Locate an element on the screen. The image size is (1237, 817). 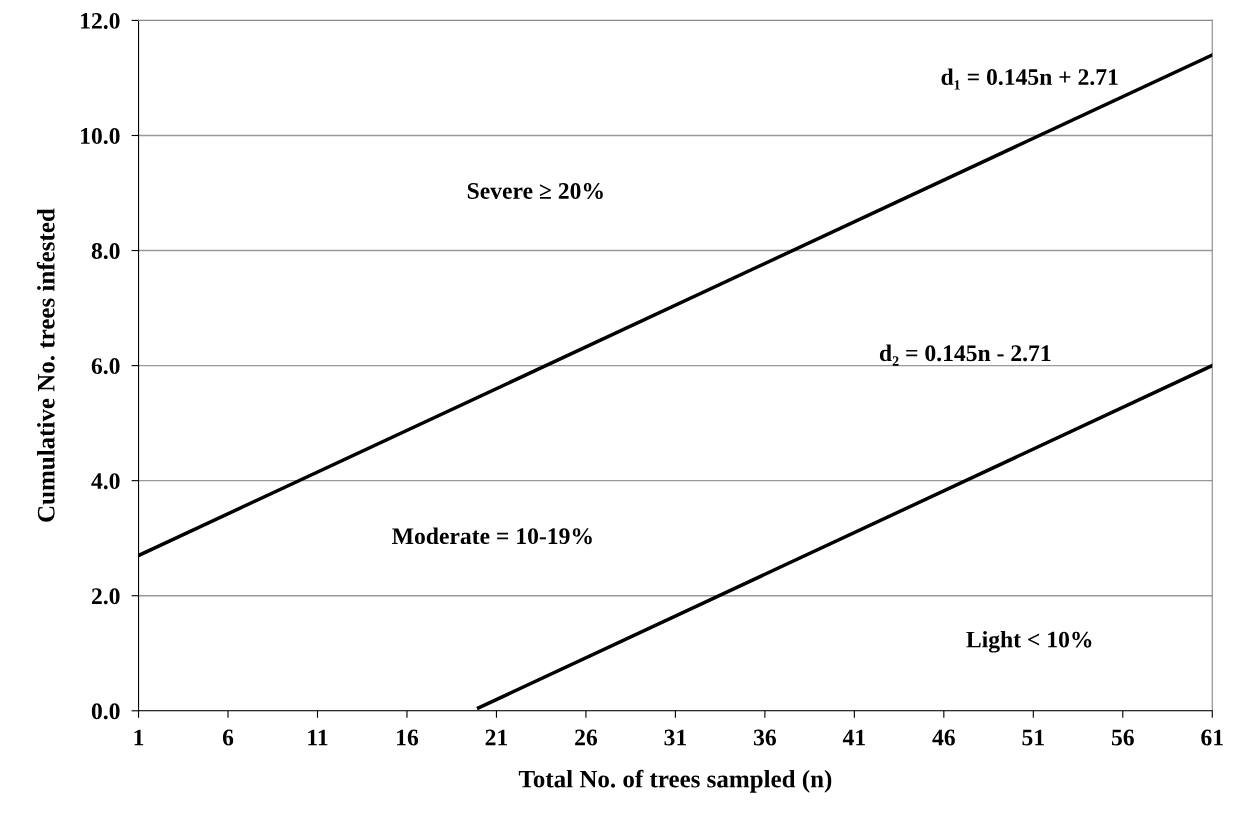
y-tick-label: 6.0 is located at coordinates (105, 366).